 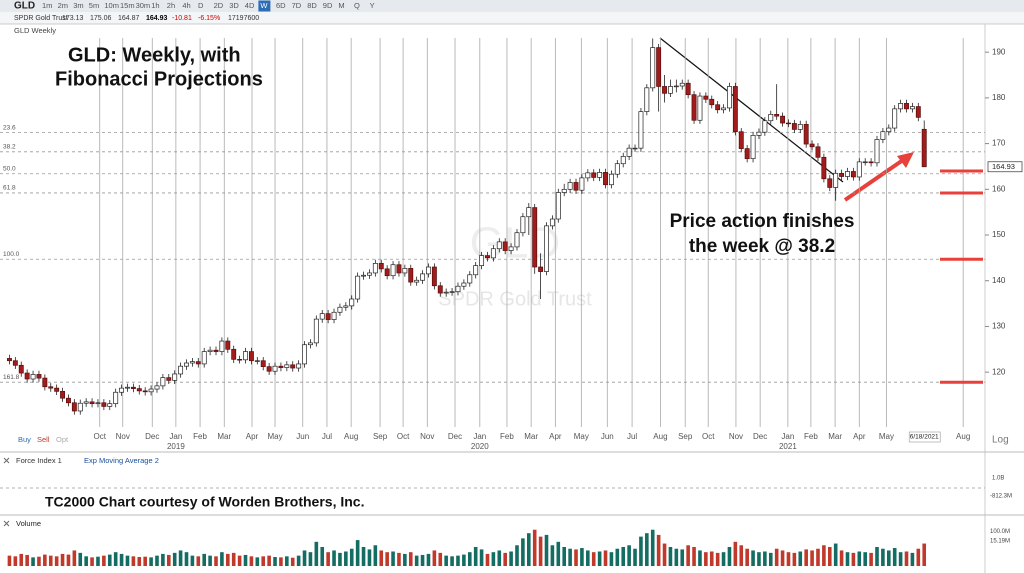 What do you see at coordinates (999, 280) in the screenshot?
I see `y-tick-label: 140` at bounding box center [999, 280].